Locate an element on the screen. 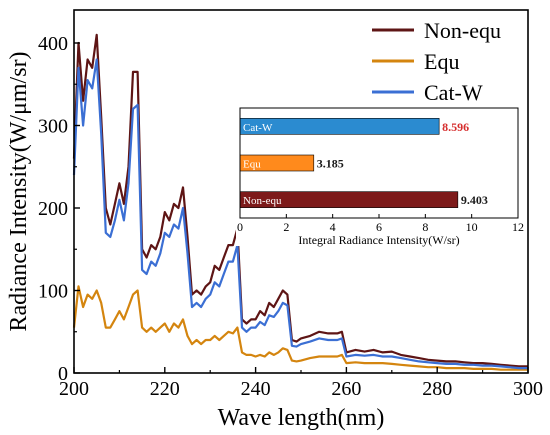  y-tick-label: 300 is located at coordinates (53, 127).